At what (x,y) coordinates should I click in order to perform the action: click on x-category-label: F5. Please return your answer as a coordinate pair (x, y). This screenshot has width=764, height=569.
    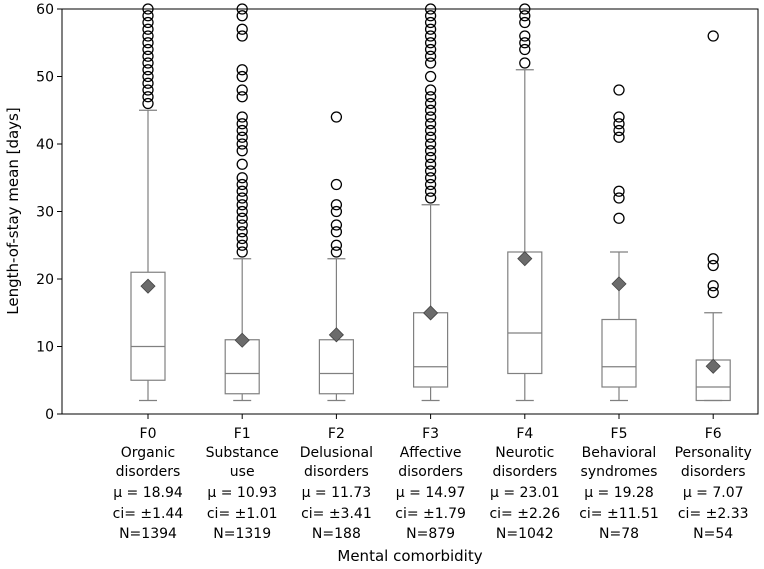
    Looking at the image, I should click on (619, 434).